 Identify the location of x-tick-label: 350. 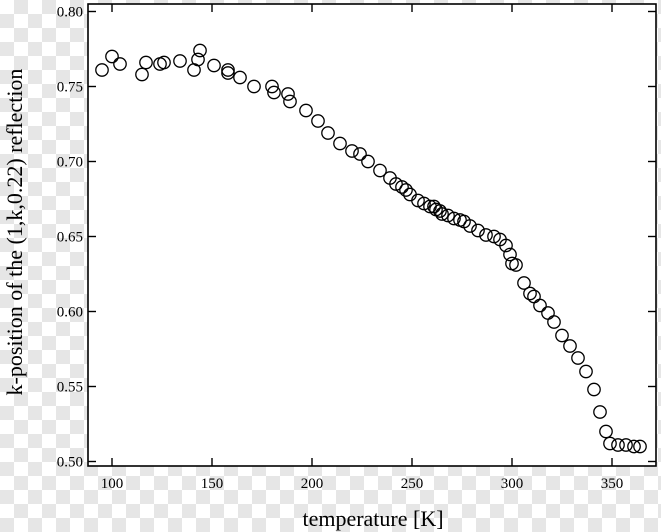
(612, 484).